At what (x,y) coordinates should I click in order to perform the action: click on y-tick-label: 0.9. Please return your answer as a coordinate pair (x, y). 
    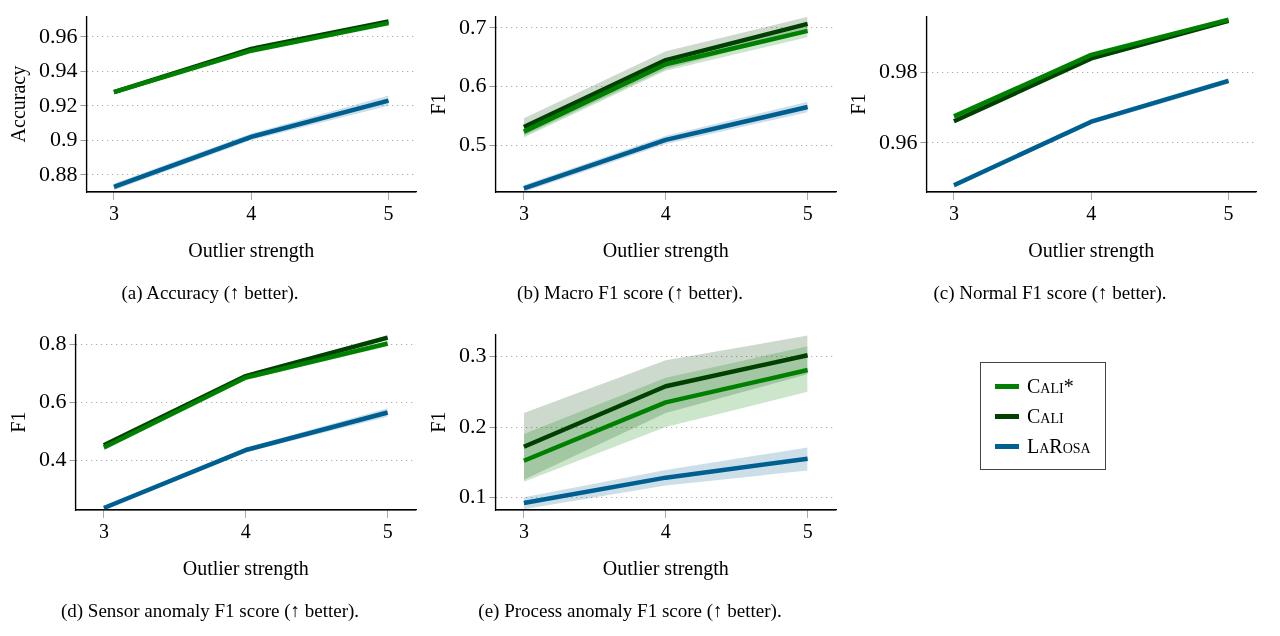
    Looking at the image, I should click on (64, 139).